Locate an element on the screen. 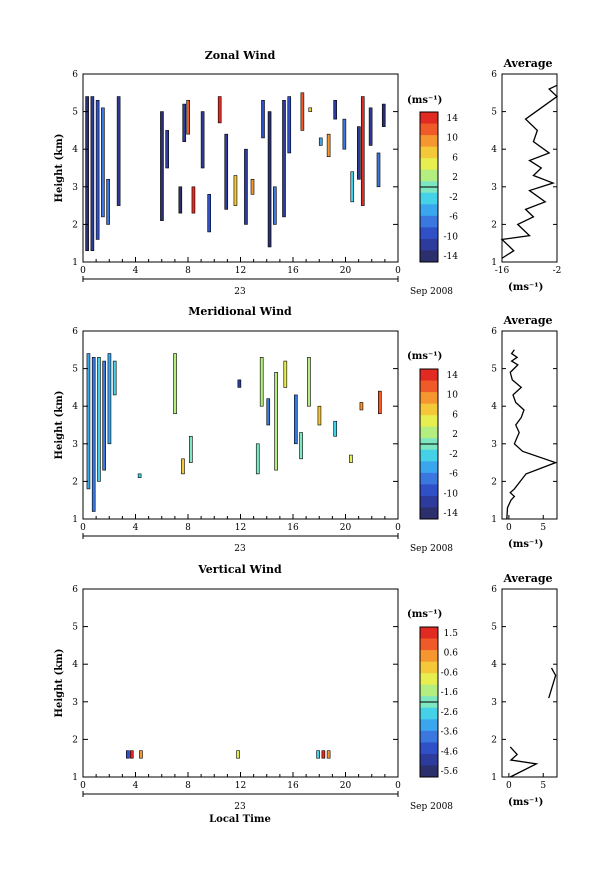 The width and height of the screenshot is (610, 877). meridional-x-tick-label: 16 is located at coordinates (293, 528).